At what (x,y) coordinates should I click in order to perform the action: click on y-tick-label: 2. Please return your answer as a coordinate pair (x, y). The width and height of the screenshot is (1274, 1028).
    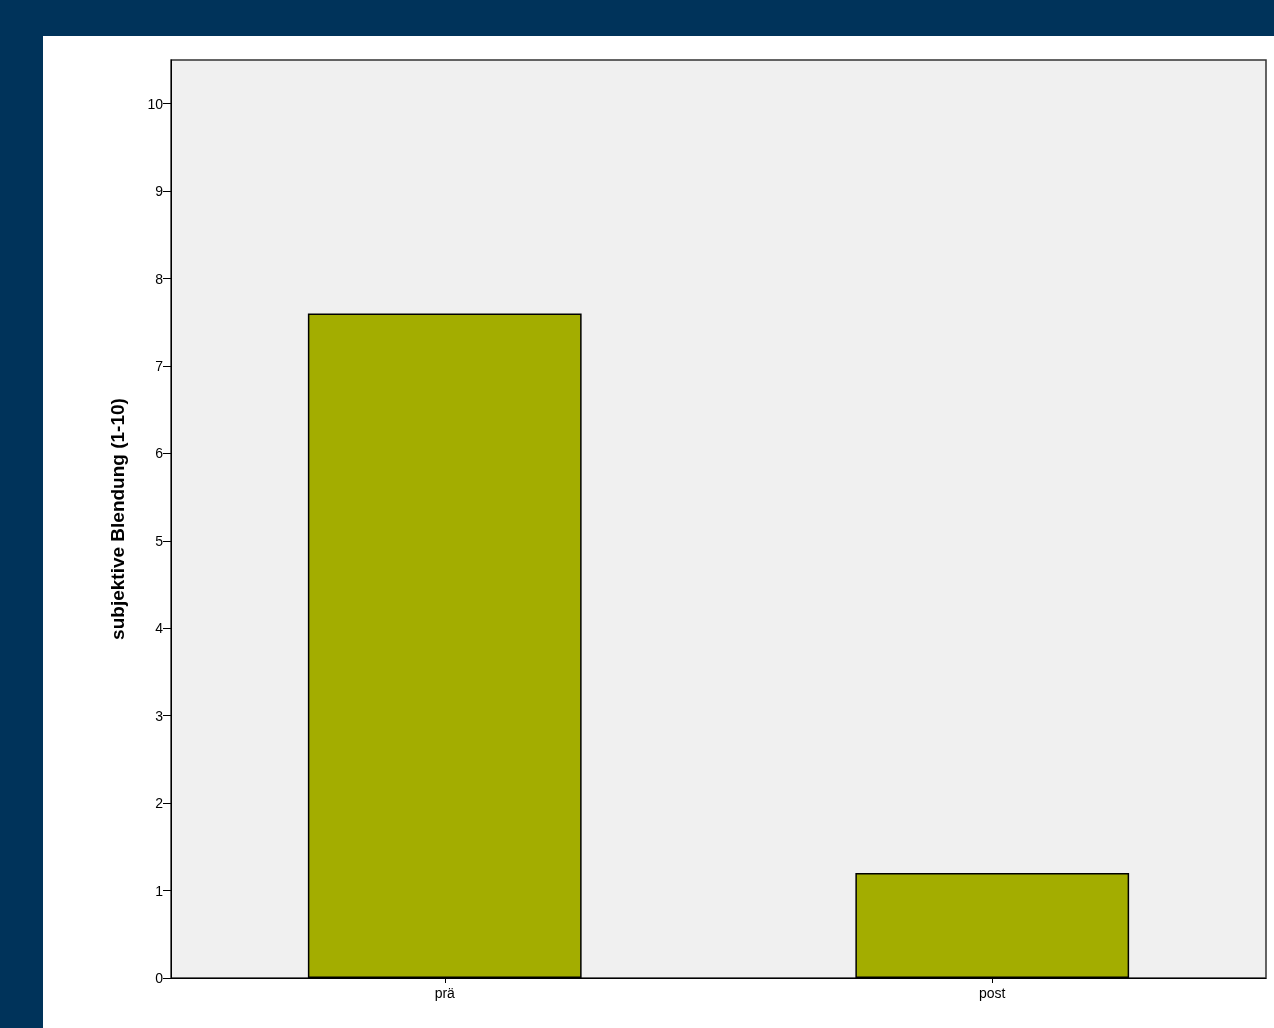
    Looking at the image, I should click on (159, 803).